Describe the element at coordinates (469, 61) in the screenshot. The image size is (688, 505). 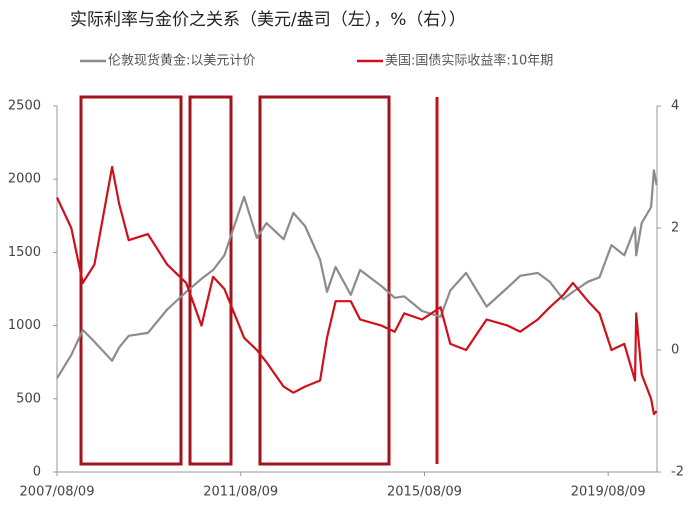
I see `legend-label: 美国:国债实际收益率:10年期` at that location.